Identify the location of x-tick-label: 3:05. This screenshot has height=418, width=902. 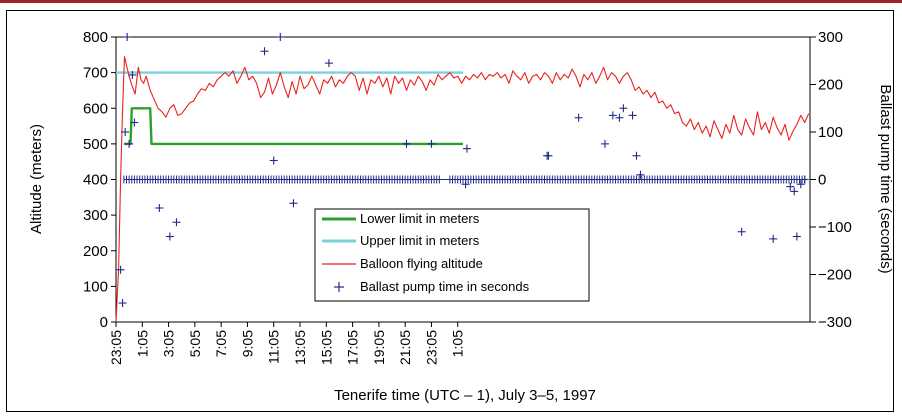
(169, 343).